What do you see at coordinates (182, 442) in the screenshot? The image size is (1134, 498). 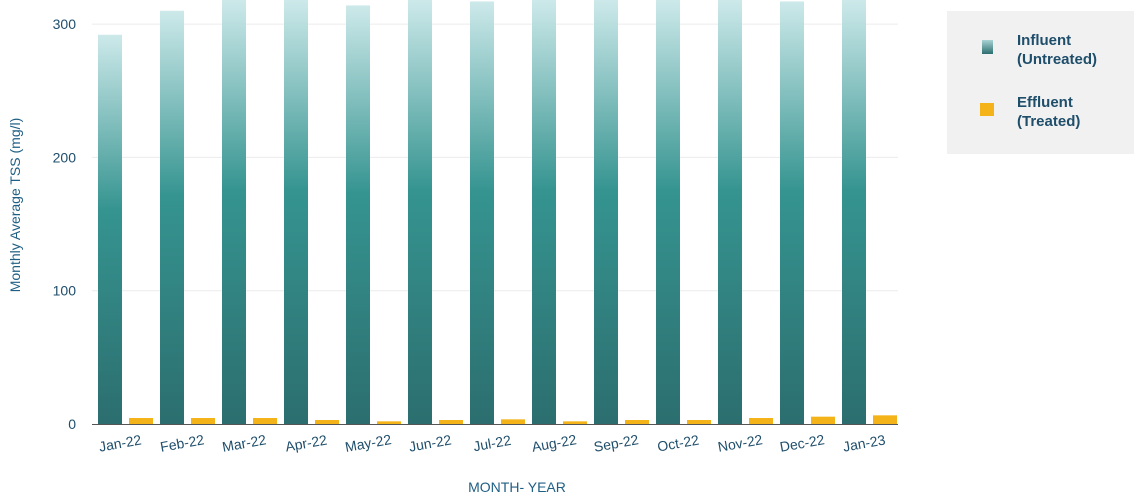 I see `x-tick-label: Feb-22` at bounding box center [182, 442].